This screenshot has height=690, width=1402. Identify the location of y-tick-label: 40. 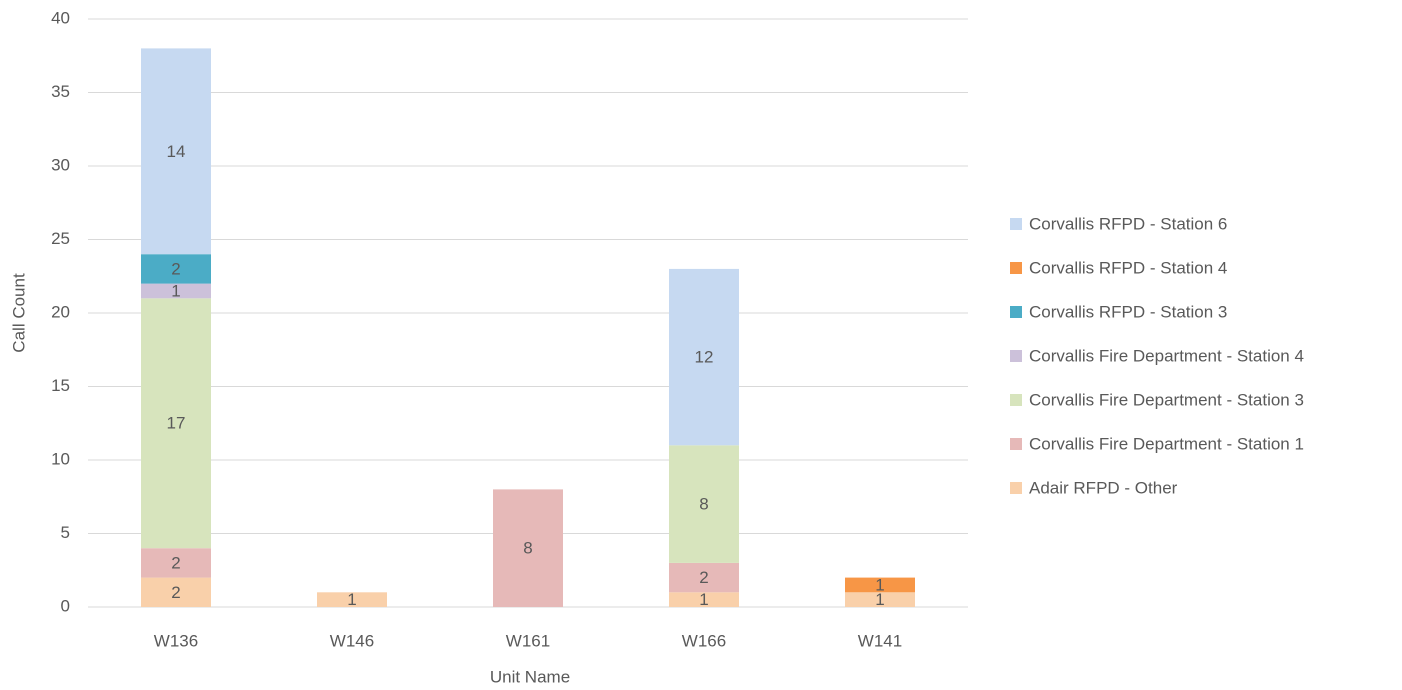
(60, 17).